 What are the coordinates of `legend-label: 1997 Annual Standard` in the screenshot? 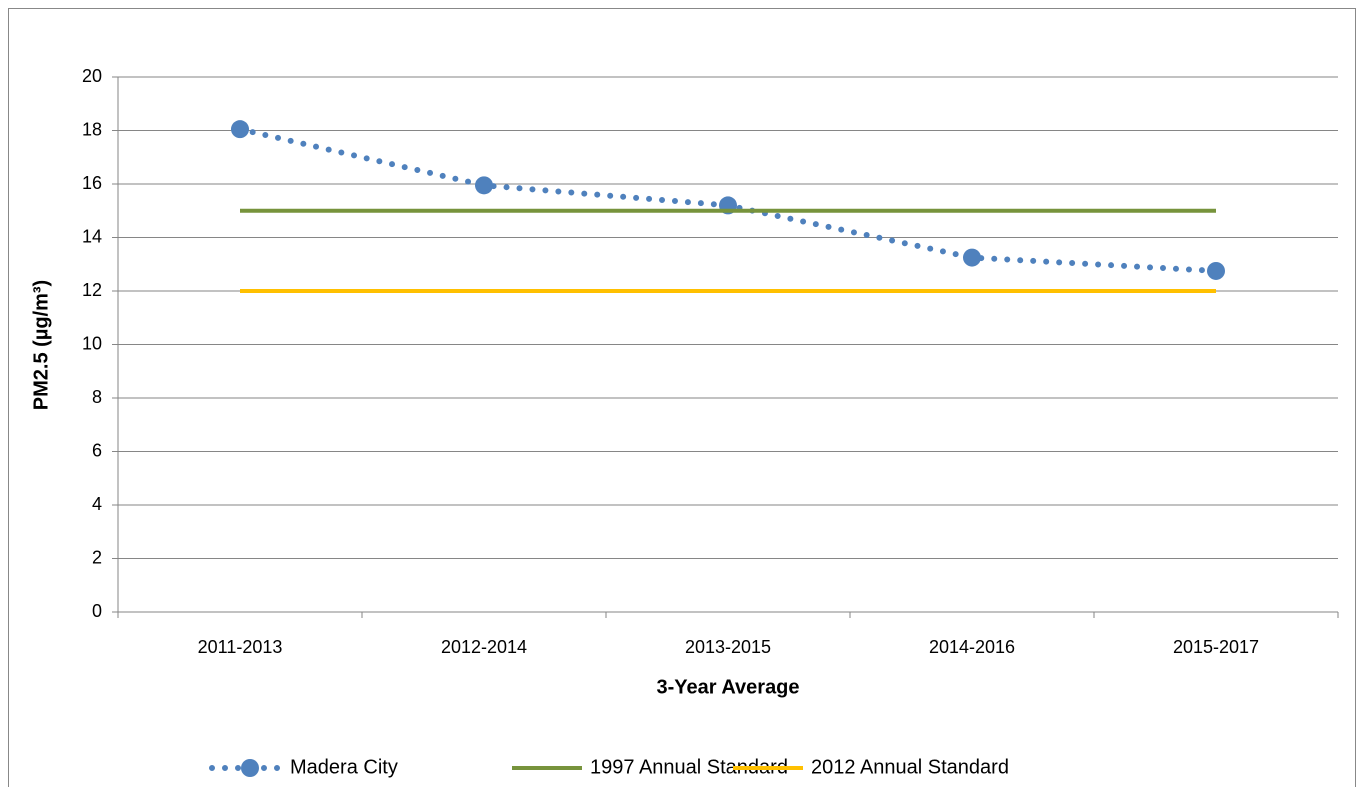 It's located at (689, 767).